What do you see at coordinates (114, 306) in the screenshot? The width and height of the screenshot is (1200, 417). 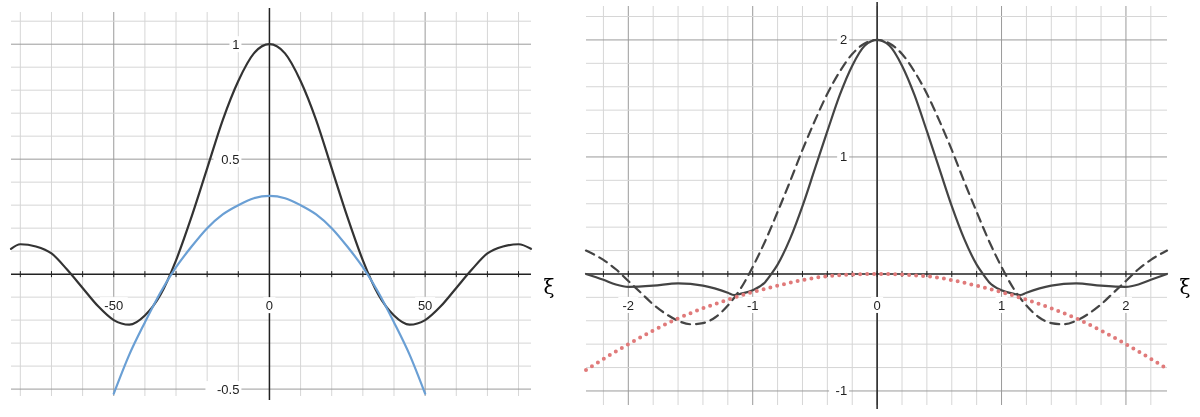 I see `x-tick-label: -50` at bounding box center [114, 306].